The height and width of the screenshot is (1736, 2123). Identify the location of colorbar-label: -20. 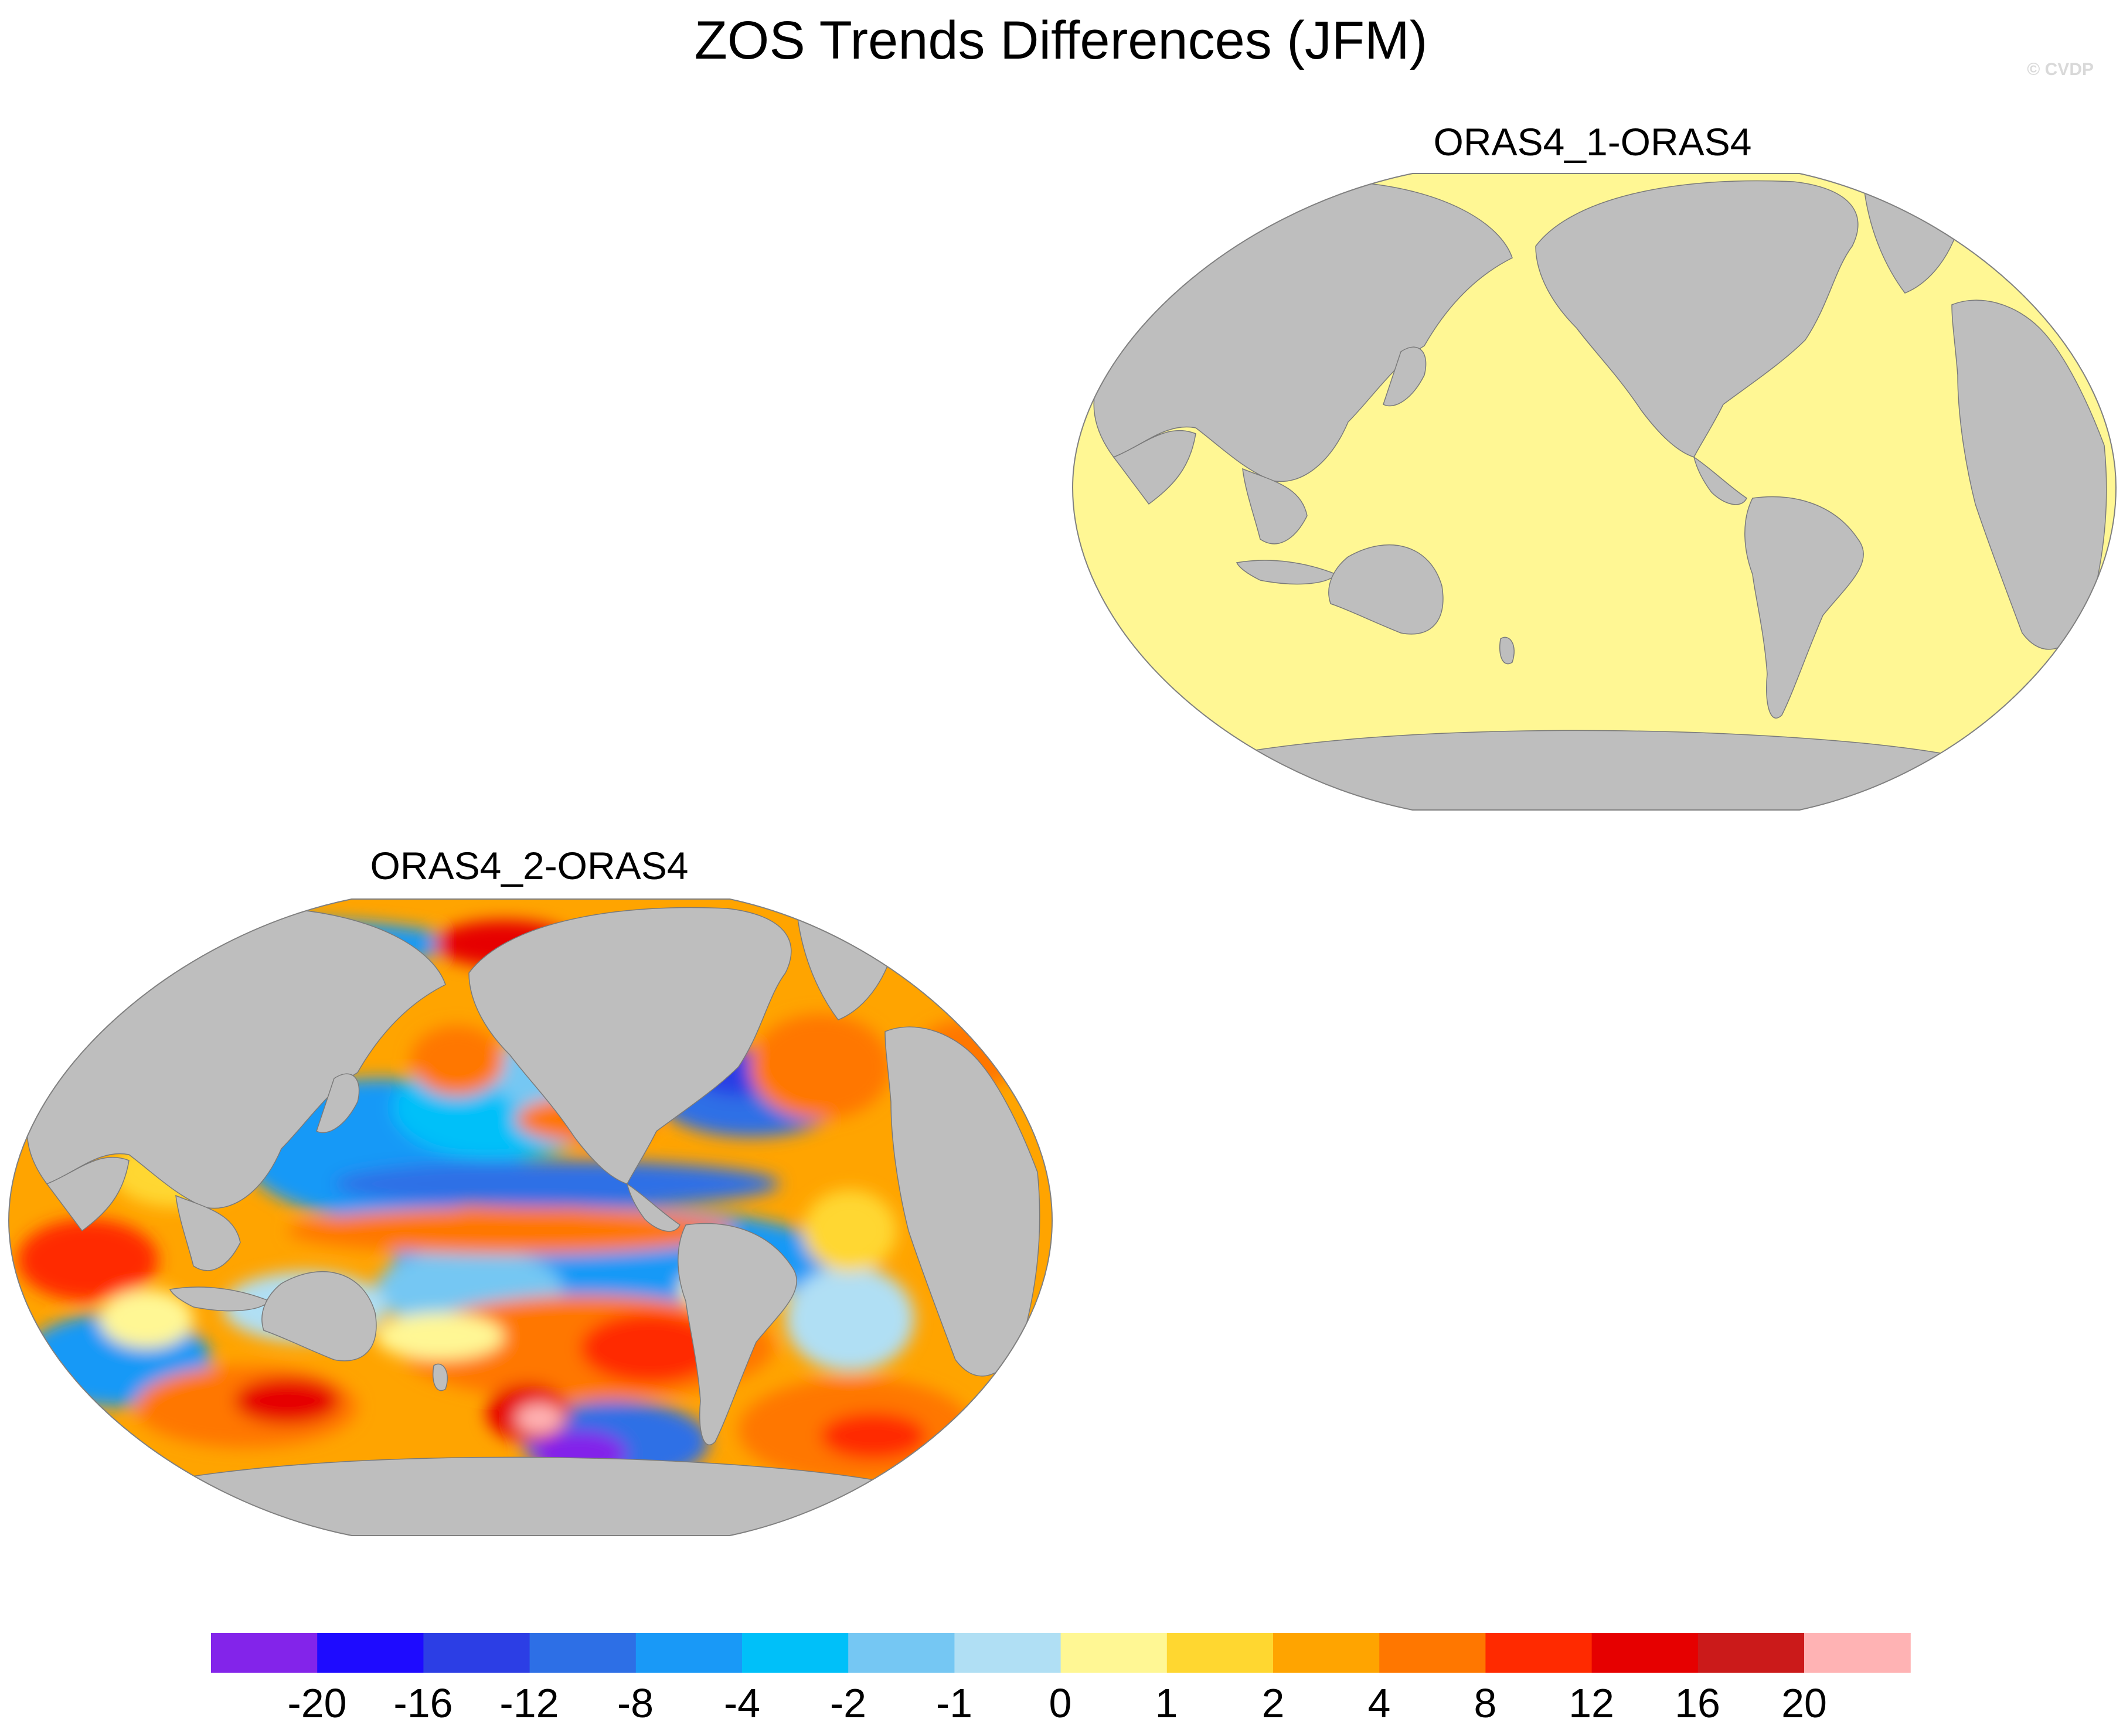
(316, 1703).